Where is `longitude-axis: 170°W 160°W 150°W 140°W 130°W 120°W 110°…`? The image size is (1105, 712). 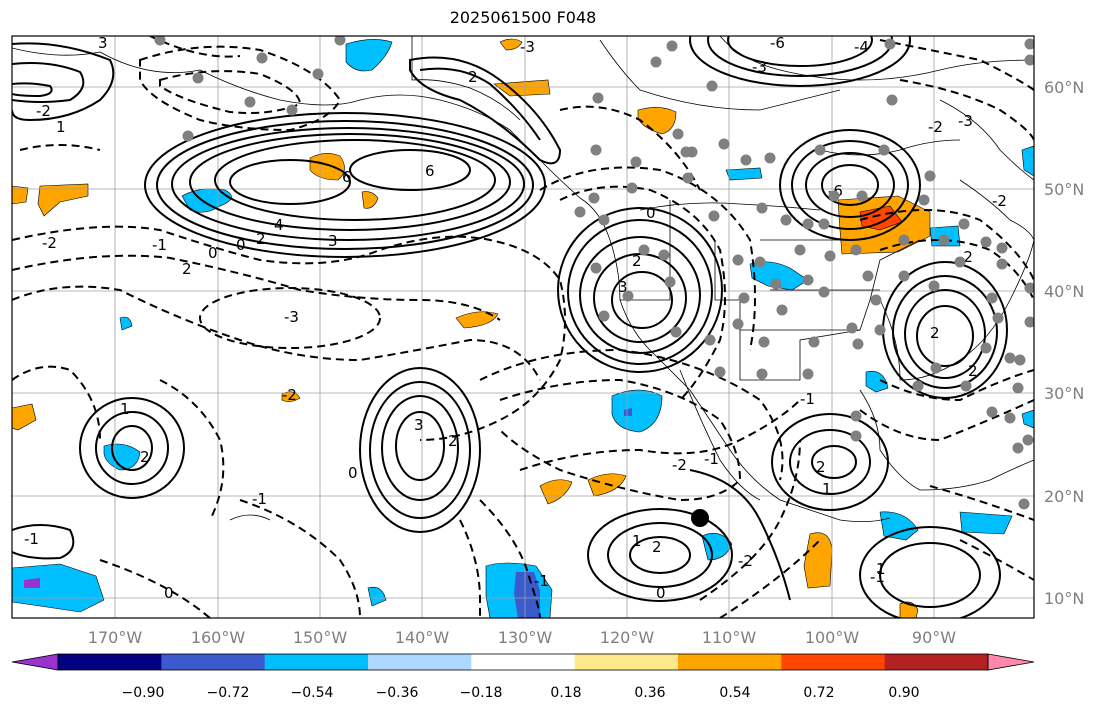 longitude-axis: 170°W 160°W 150°W 140°W 130°W 120°W 110°… is located at coordinates (522, 637).